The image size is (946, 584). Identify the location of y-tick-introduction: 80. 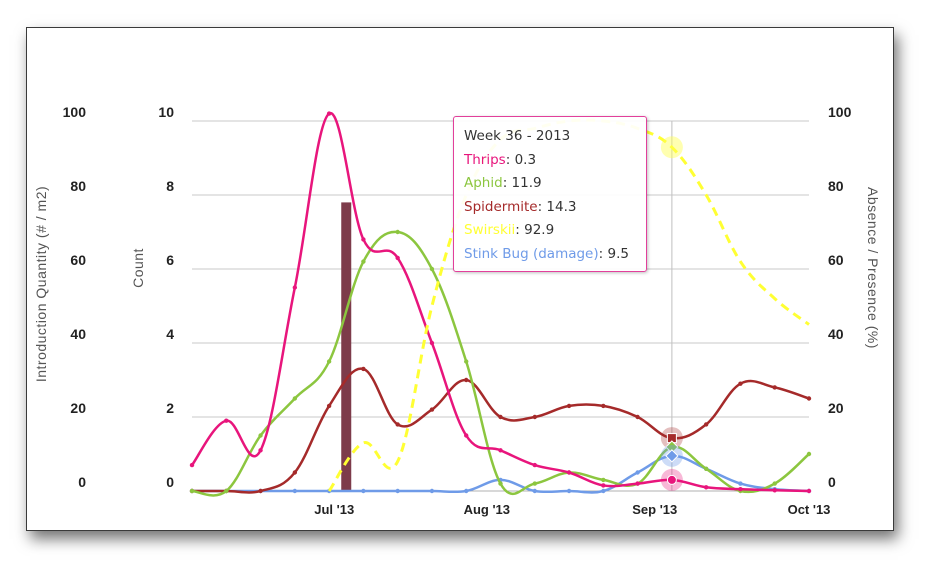
(78, 186).